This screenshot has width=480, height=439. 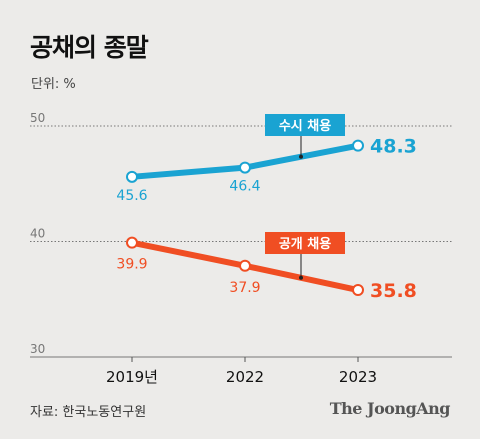 I want to click on data-label: 37.9, so click(x=244, y=288).